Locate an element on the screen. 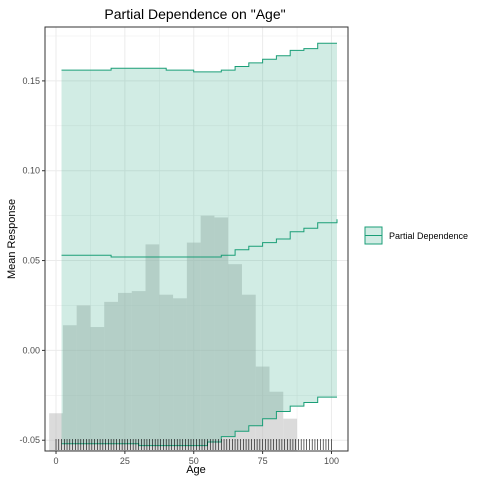 The height and width of the screenshot is (480, 480). rug-marks is located at coordinates (193, 444).